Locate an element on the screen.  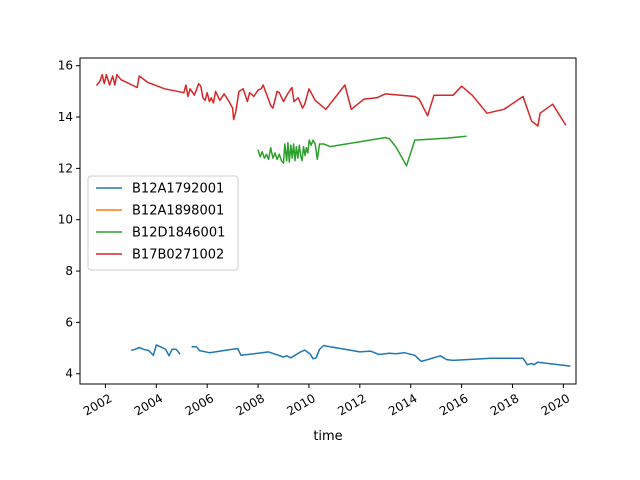
y-tick-label: 6 is located at coordinates (69, 322).